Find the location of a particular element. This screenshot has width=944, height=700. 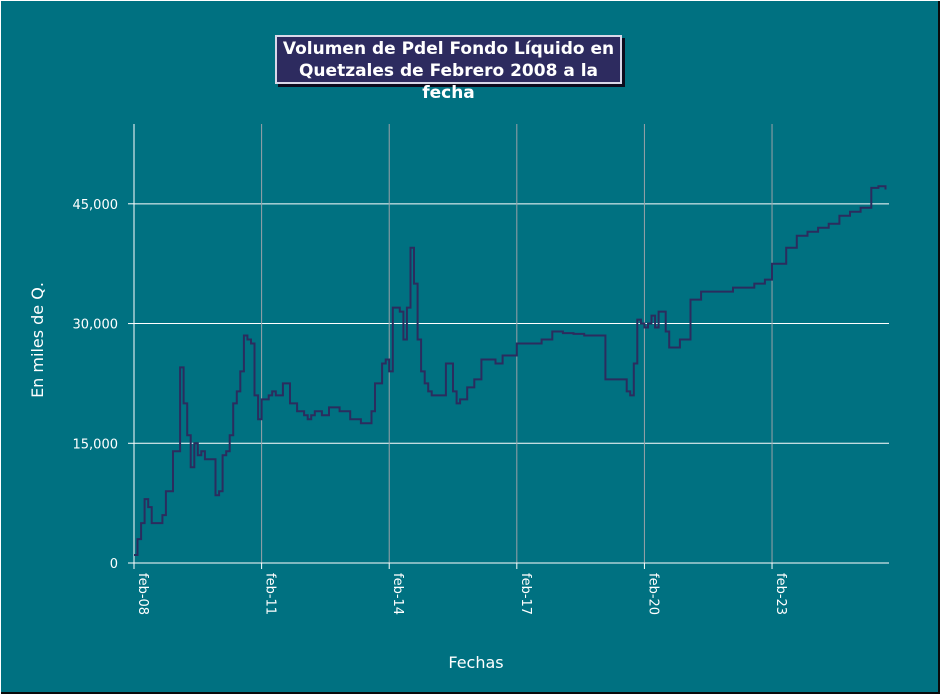

x-tick-label: feb-14 is located at coordinates (397, 594).